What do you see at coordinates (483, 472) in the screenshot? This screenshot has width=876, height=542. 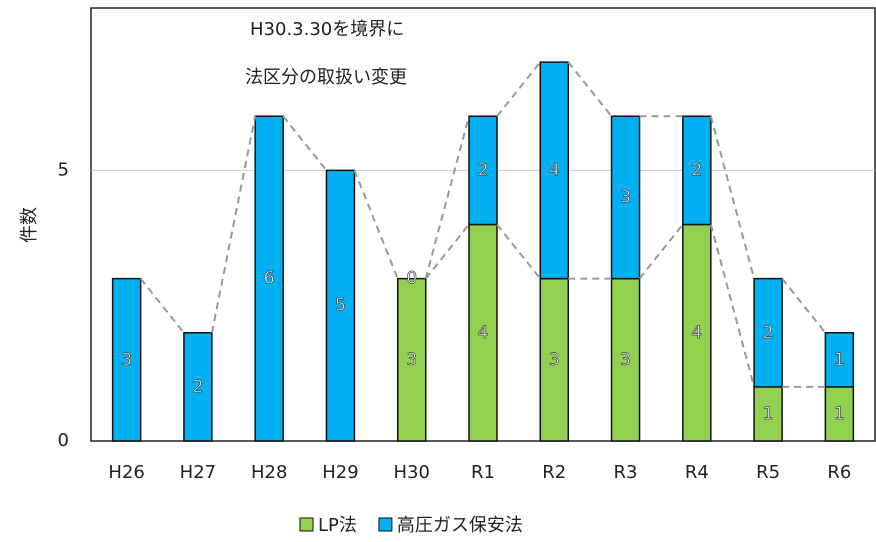 I see `x-tick-label: R1` at bounding box center [483, 472].